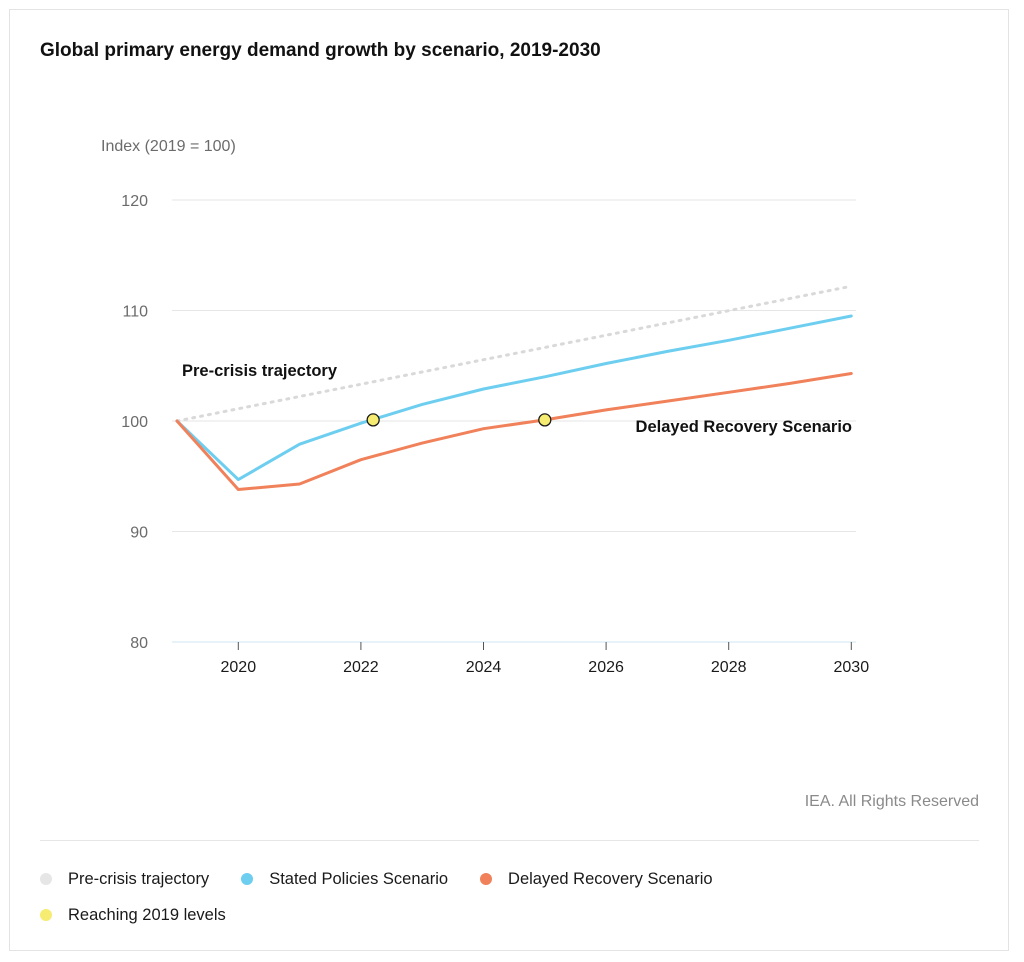 The height and width of the screenshot is (962, 1024). I want to click on legend-label-delayed-recovery: Delayed Recovery Scenario, so click(610, 878).